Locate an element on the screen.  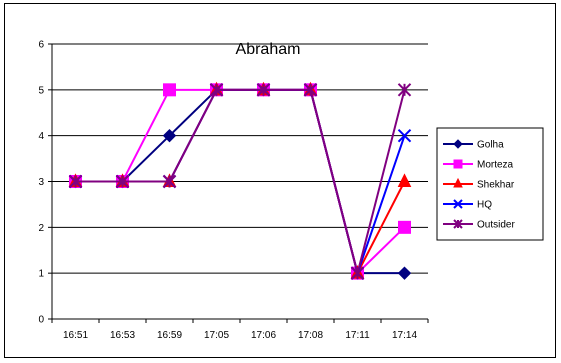
legend-marker-hq-stroke-b is located at coordinates (458, 204).